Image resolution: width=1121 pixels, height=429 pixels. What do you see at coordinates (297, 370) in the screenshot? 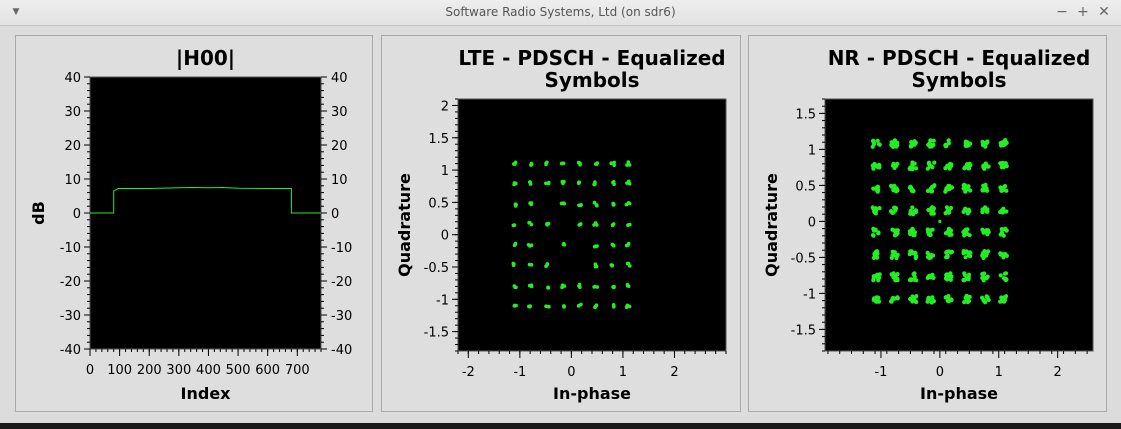
I see `x-tick-label: 700` at bounding box center [297, 370].